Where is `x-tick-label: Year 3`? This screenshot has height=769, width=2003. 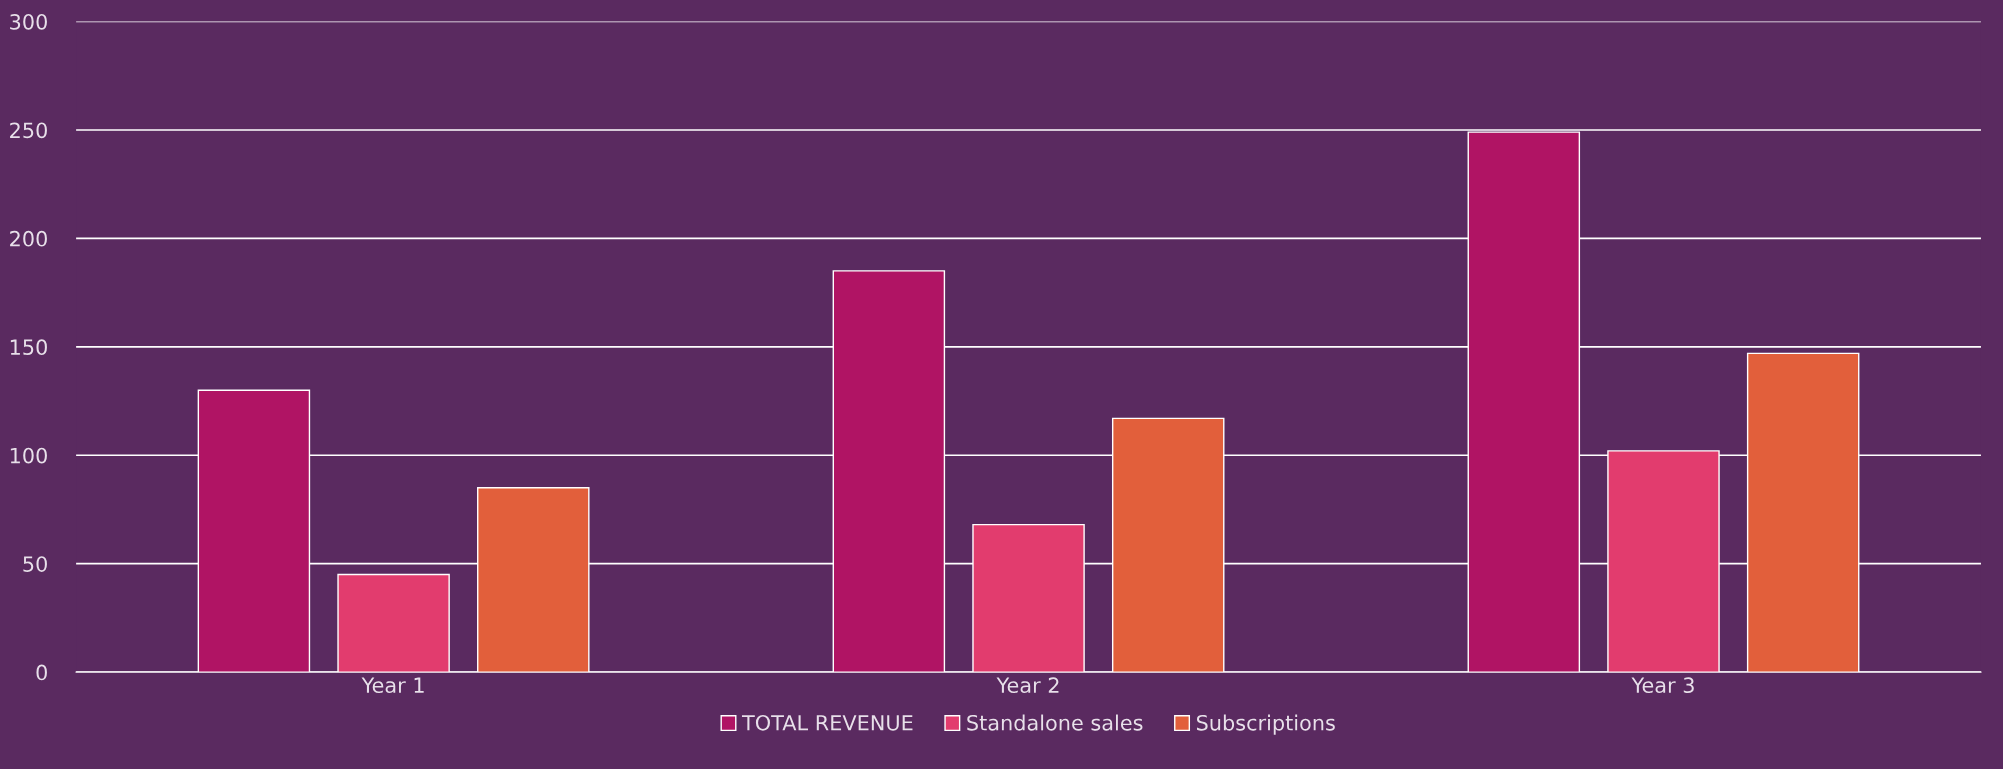
x-tick-label: Year 3 is located at coordinates (1662, 685).